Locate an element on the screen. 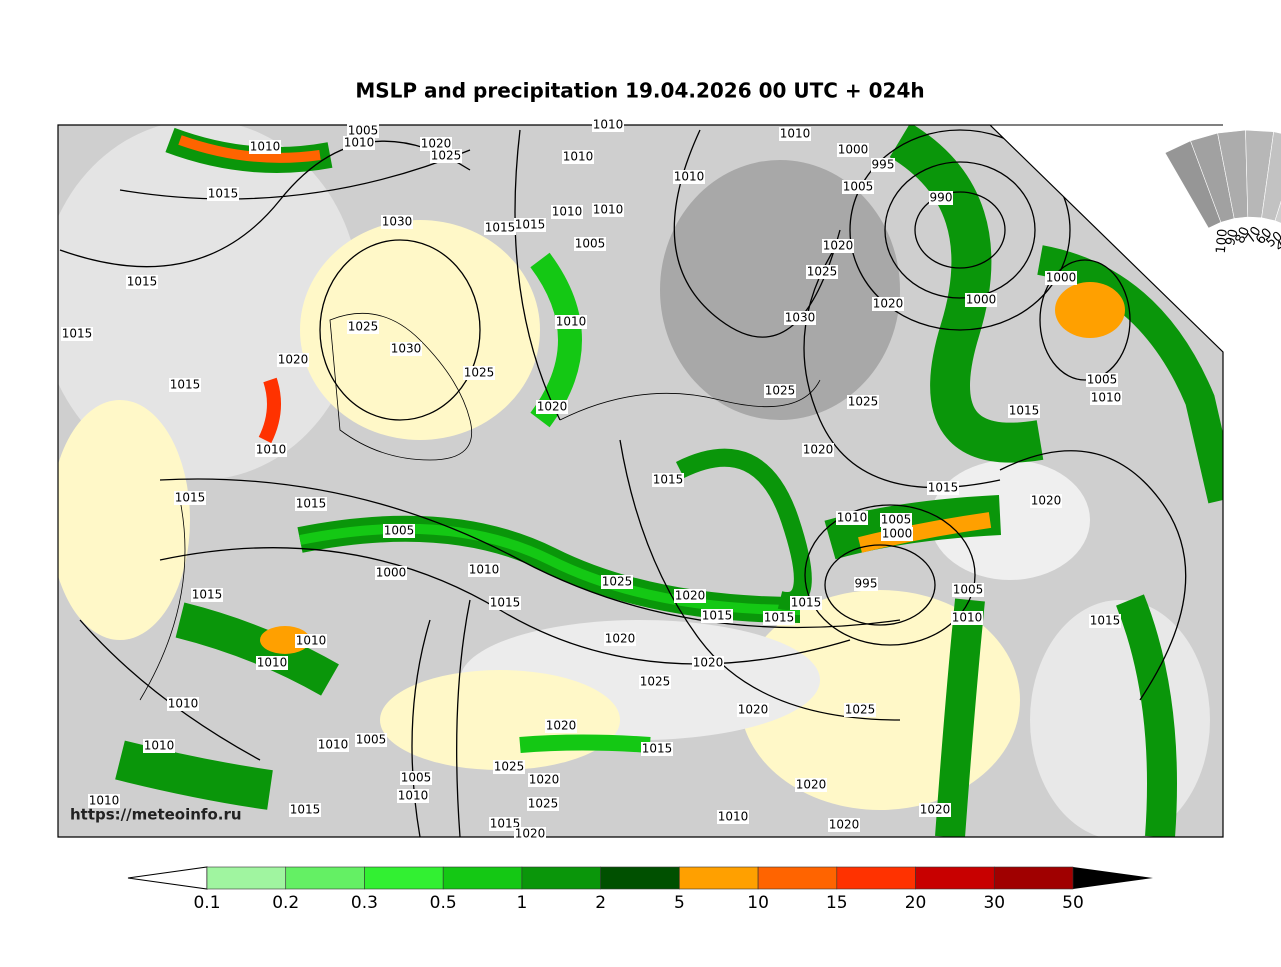  colorbar-tick-label: 0.3 is located at coordinates (364, 903).